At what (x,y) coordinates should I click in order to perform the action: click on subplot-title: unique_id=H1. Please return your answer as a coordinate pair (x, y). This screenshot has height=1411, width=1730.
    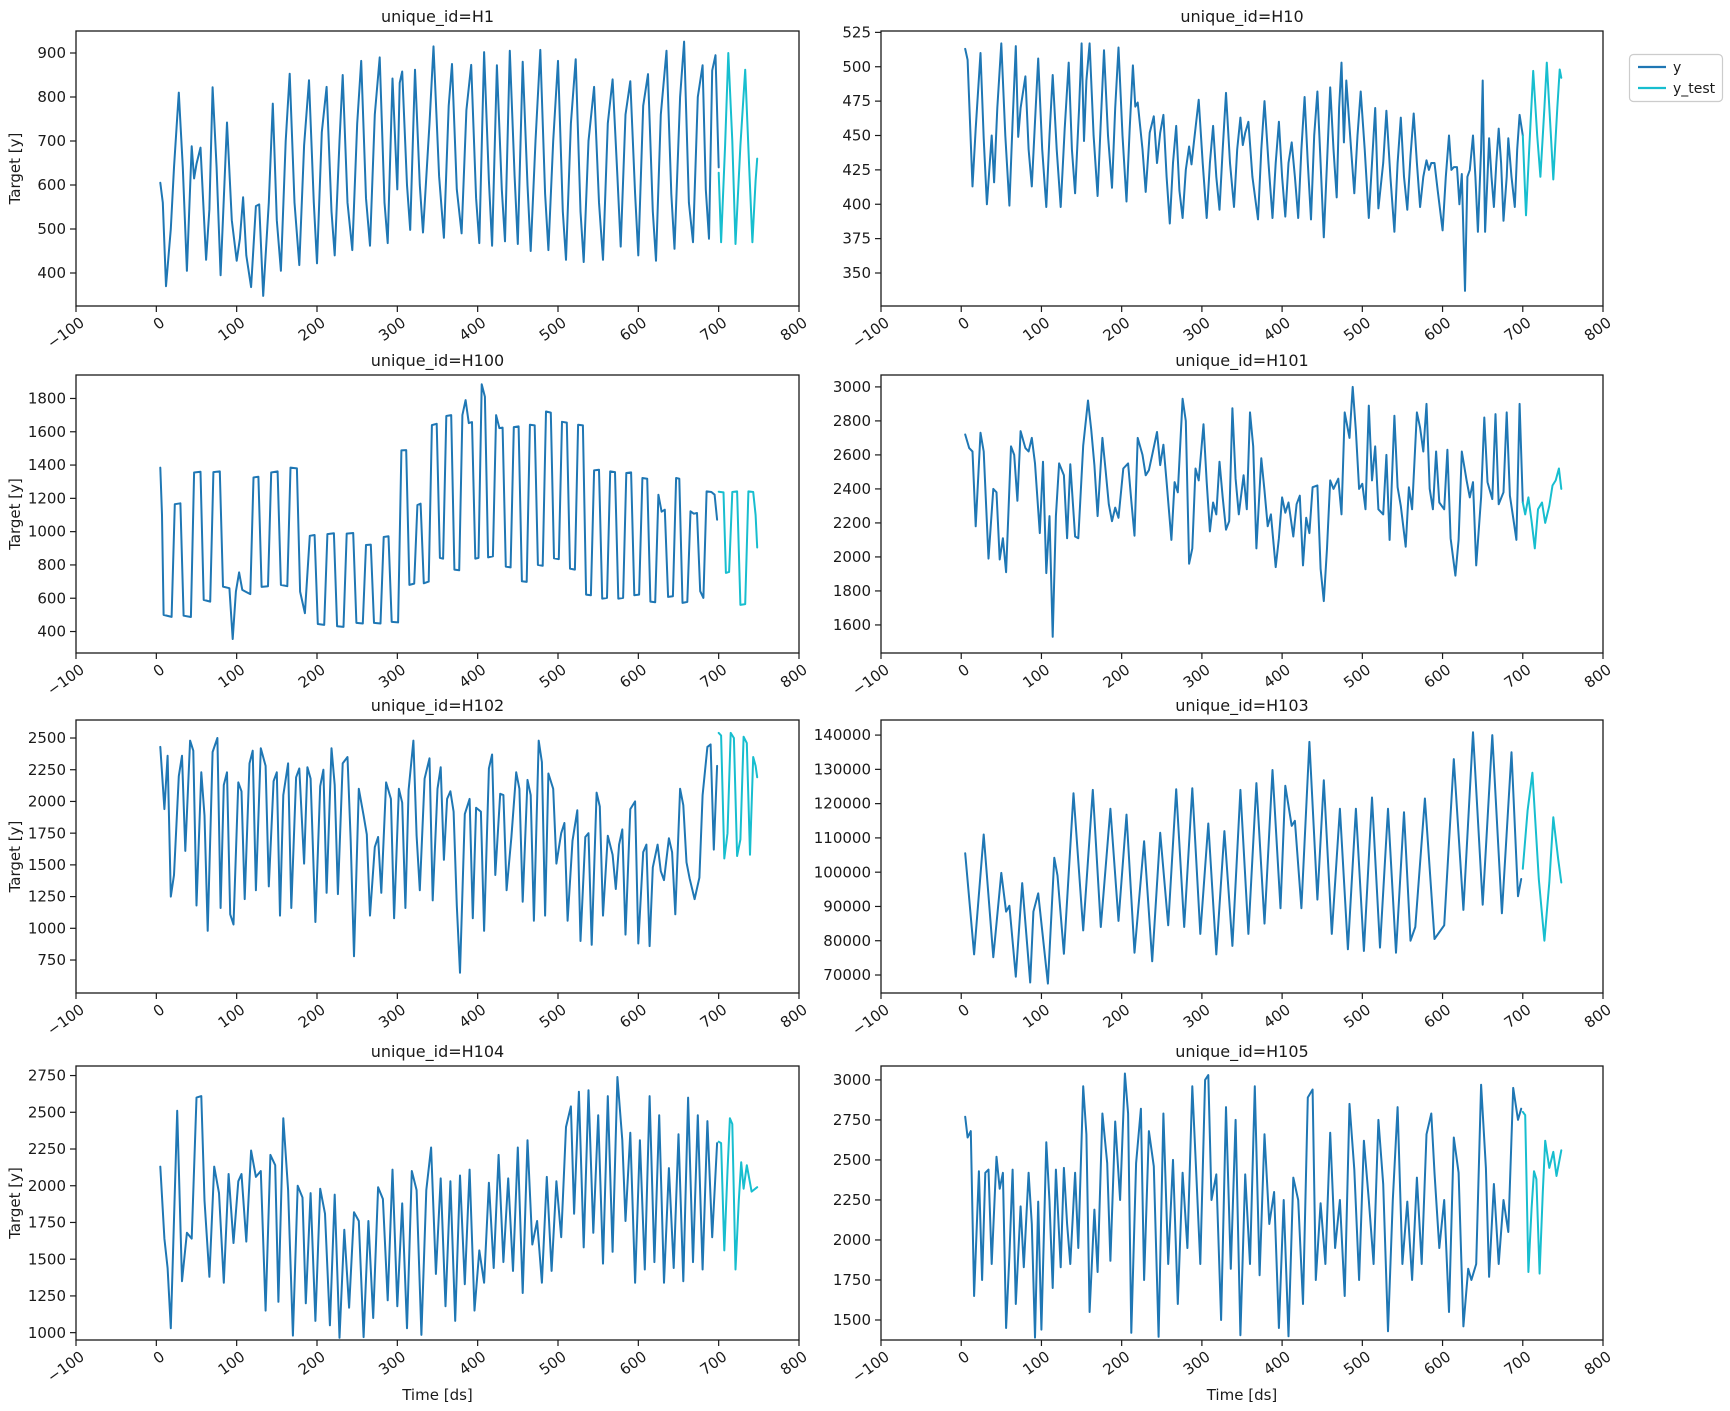
    Looking at the image, I should click on (437, 17).